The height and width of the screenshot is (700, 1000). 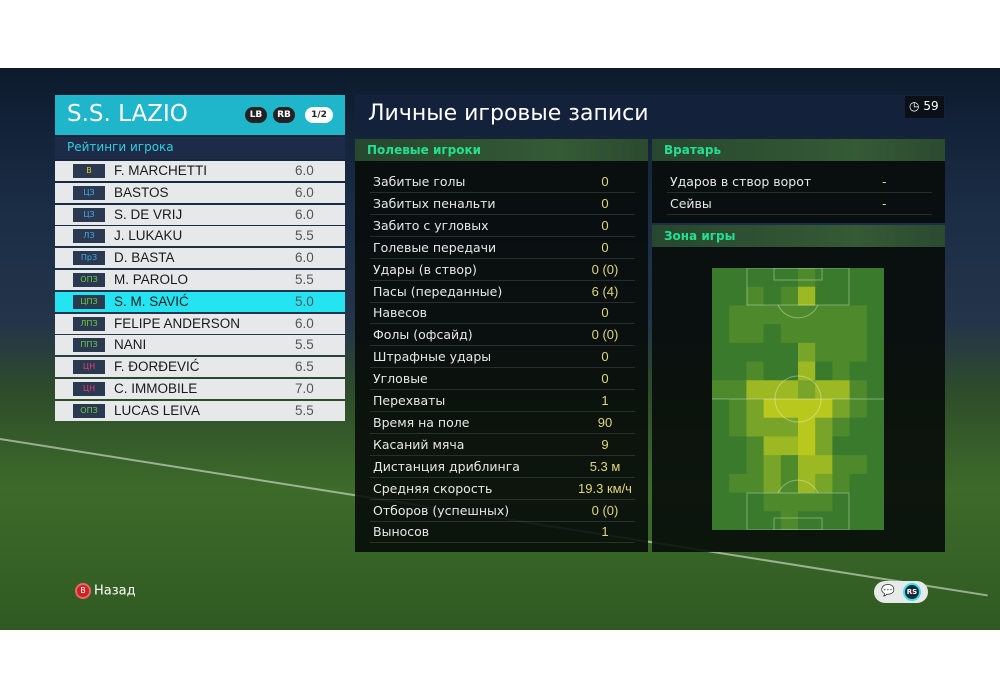 I want to click on position-badge: ЦЗ, so click(x=89, y=192).